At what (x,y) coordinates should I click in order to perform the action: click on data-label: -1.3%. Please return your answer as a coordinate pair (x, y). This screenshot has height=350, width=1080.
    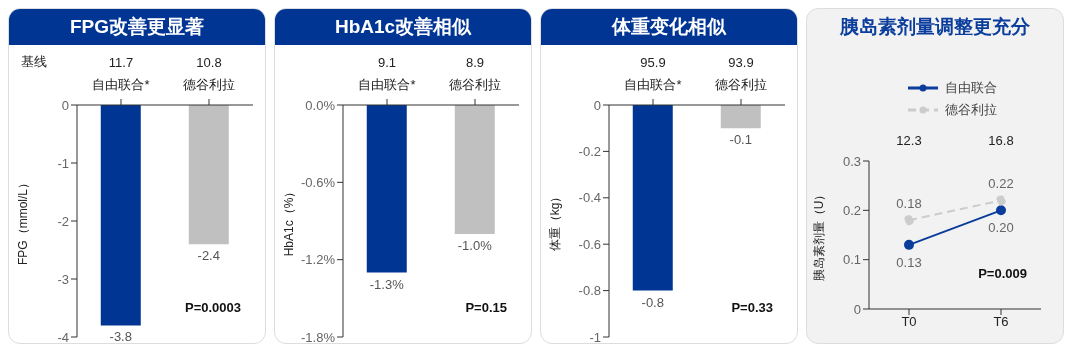
    Looking at the image, I should click on (387, 284).